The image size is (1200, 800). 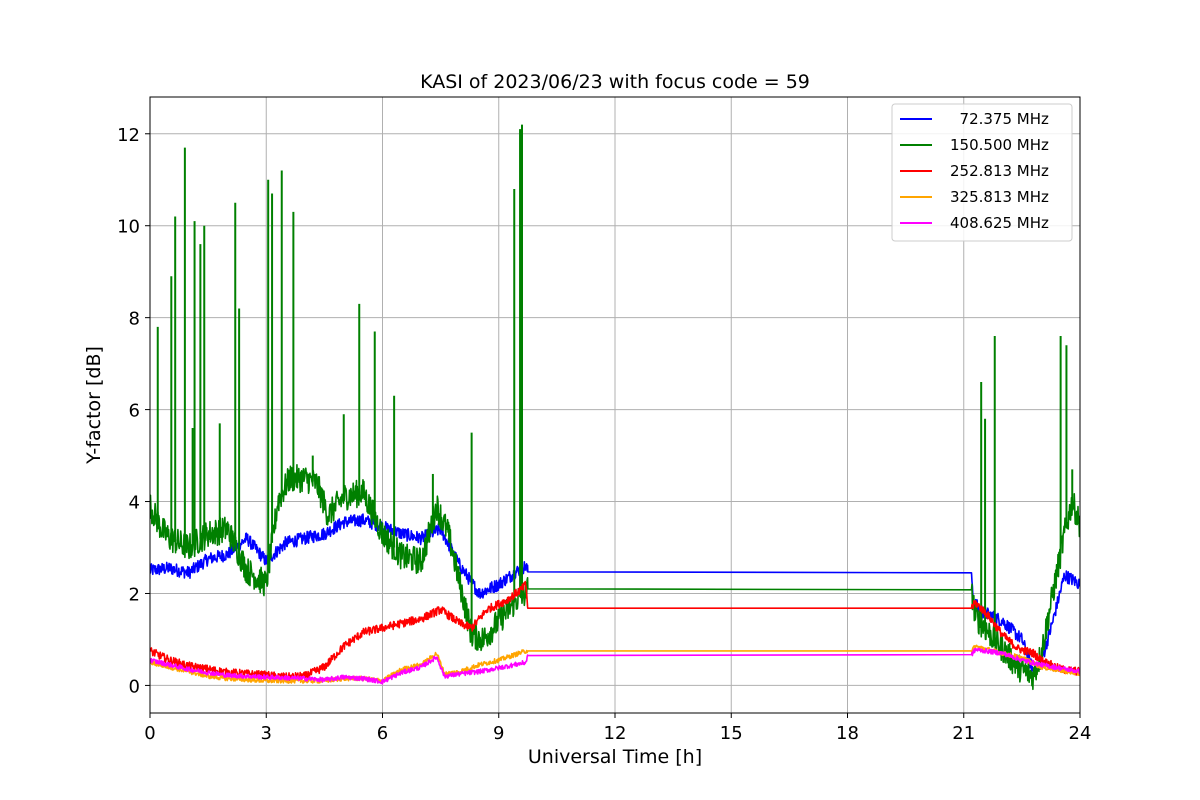 What do you see at coordinates (999, 119) in the screenshot?
I see `legend-label: 72.375 MHz` at bounding box center [999, 119].